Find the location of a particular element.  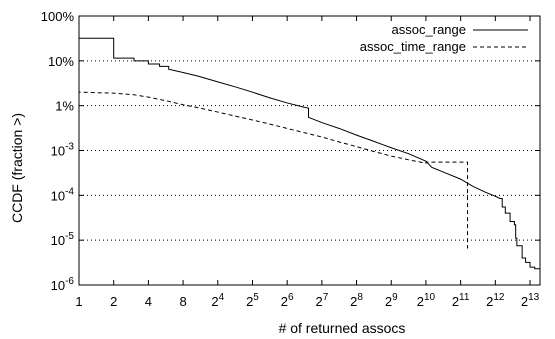

x-tick-label: 210 is located at coordinates (426, 300).